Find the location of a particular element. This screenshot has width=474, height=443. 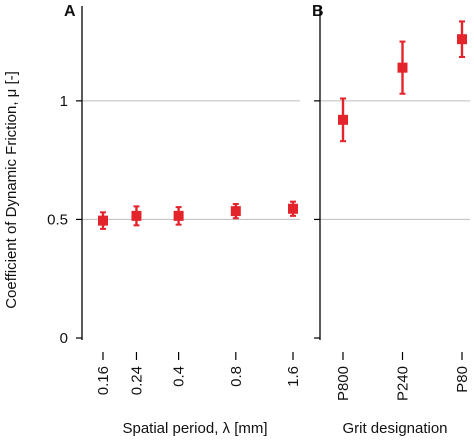

y-axis-label: Coefficient of Dynamic Friction, μ [-] is located at coordinates (11, 190).